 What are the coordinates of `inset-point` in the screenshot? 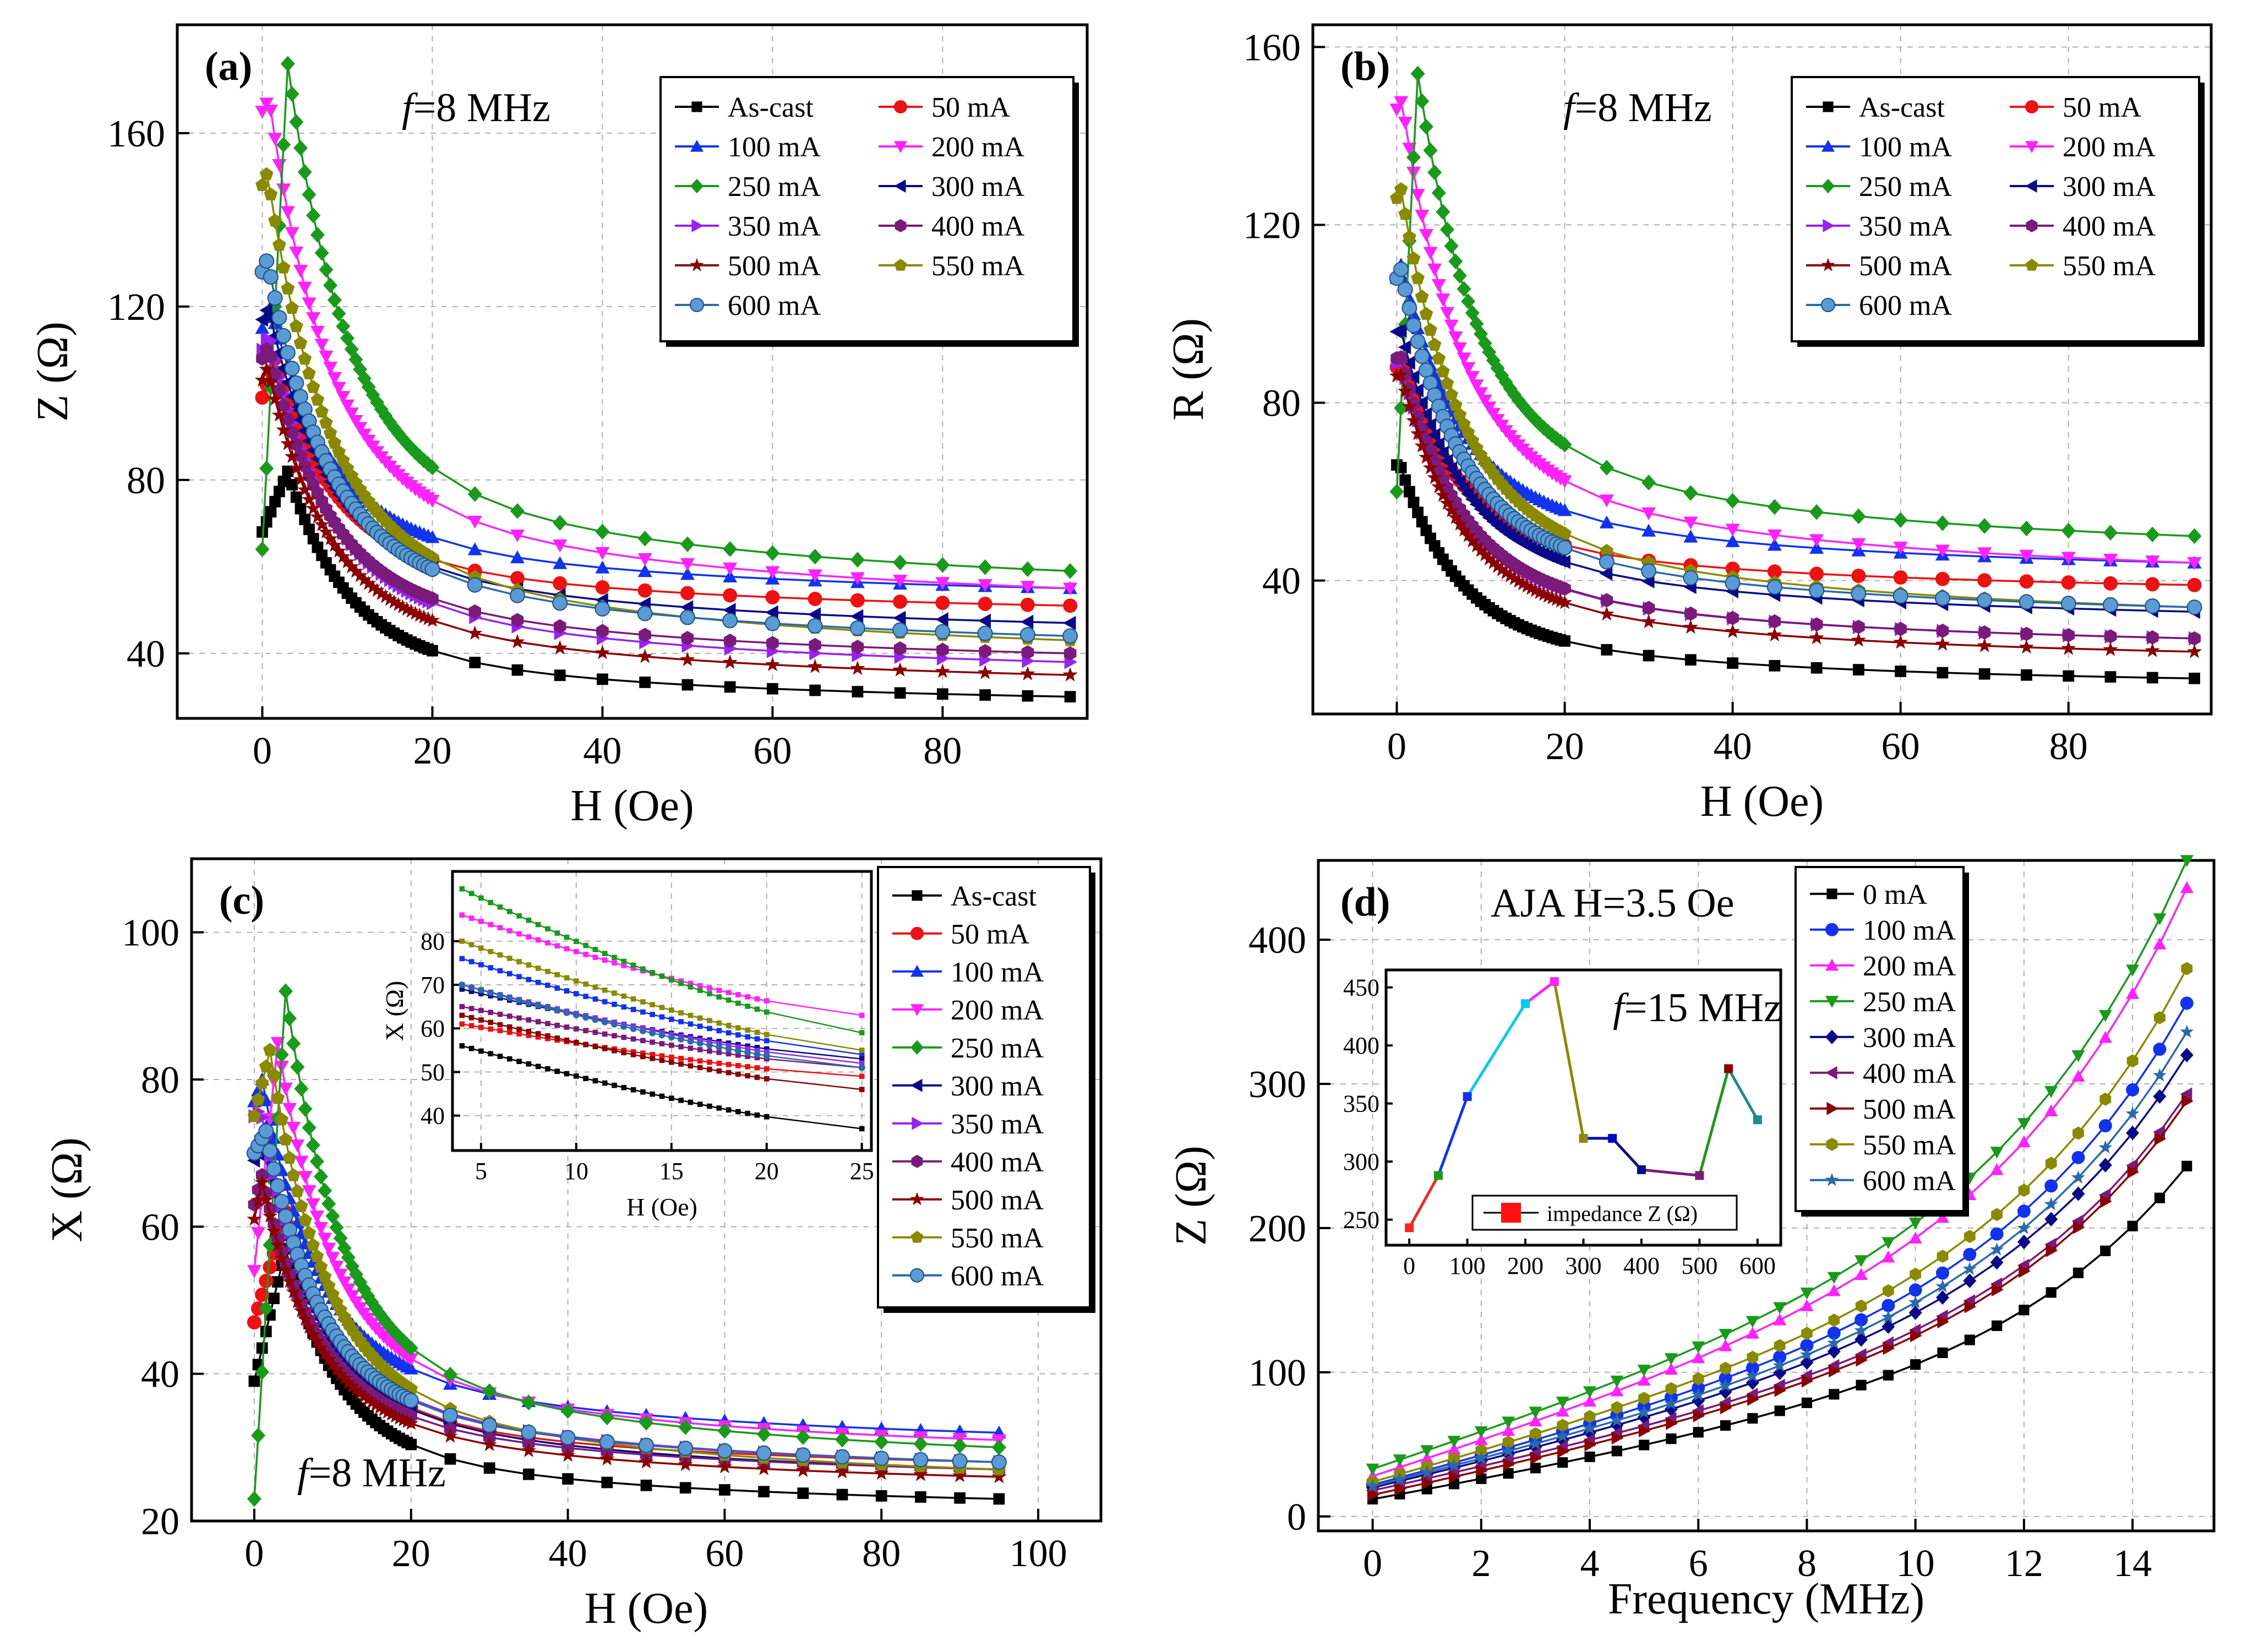 It's located at (1699, 1175).